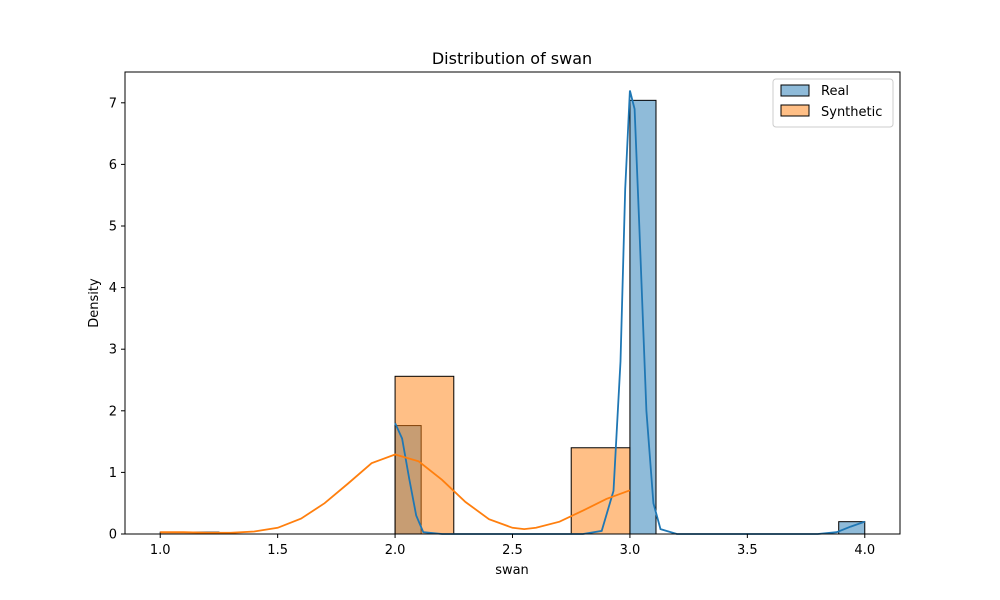 This screenshot has width=1000, height=600. I want to click on legend: Real Synthetic, so click(833, 103).